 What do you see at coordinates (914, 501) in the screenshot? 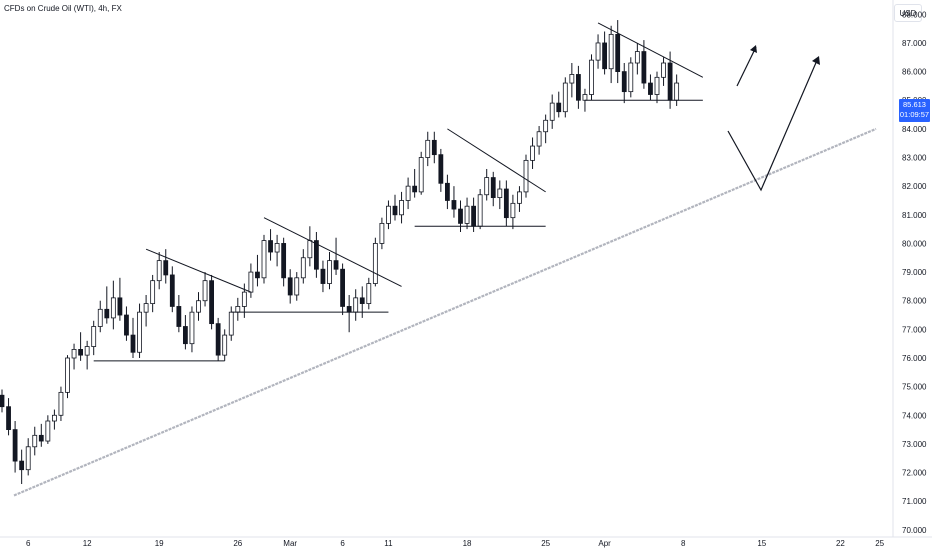
I see `price-tick-label: 71.000` at bounding box center [914, 501].